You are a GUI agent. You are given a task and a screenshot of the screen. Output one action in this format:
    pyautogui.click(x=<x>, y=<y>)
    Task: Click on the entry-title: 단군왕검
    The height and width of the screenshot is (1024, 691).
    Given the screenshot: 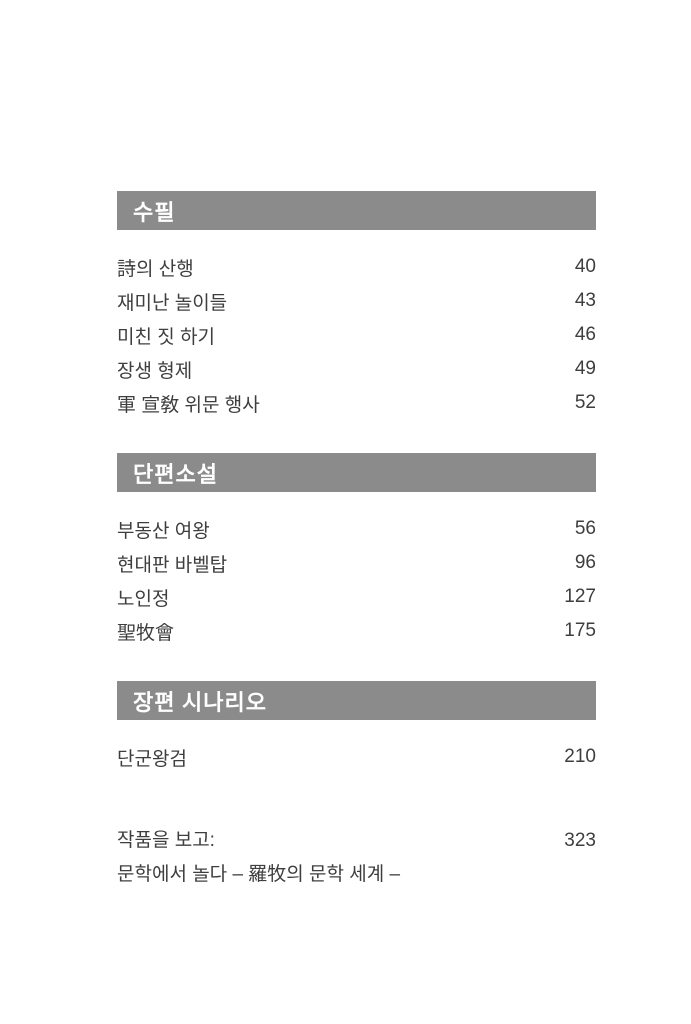 What is the action you would take?
    pyautogui.click(x=152, y=759)
    